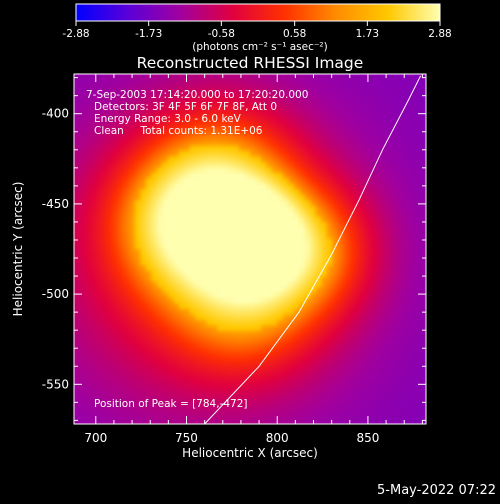 This screenshot has width=500, height=504. Describe the element at coordinates (250, 63) in the screenshot. I see `chart-title: Reconstructed RHESSI Image` at that location.